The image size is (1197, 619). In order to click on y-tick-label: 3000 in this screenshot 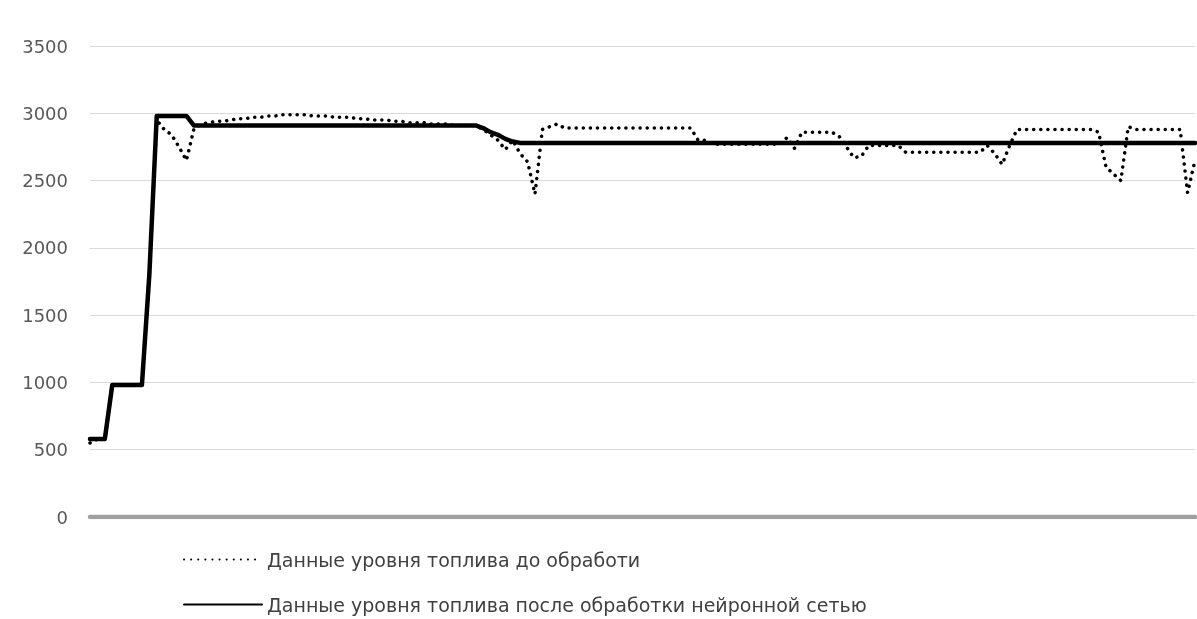, I will do `click(45, 113)`.